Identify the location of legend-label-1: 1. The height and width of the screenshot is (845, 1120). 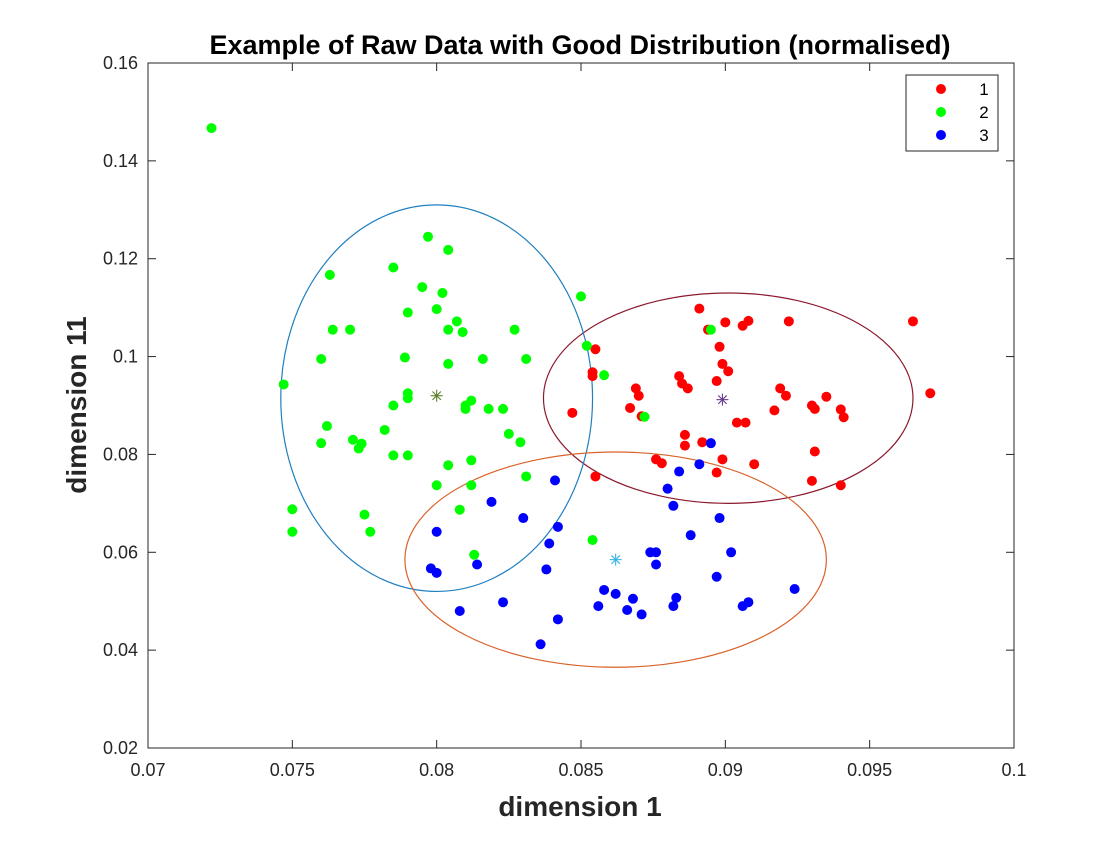
(983, 89).